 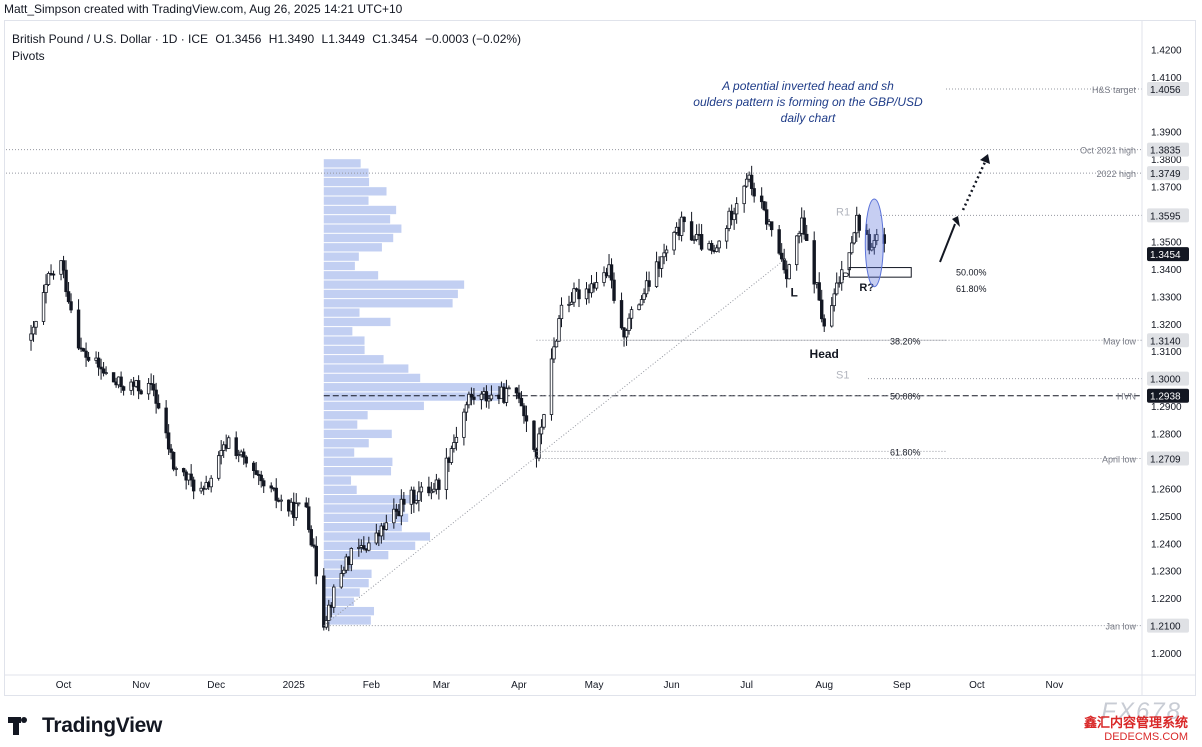 What do you see at coordinates (1166, 160) in the screenshot?
I see `price-tick-label: 1.3800` at bounding box center [1166, 160].